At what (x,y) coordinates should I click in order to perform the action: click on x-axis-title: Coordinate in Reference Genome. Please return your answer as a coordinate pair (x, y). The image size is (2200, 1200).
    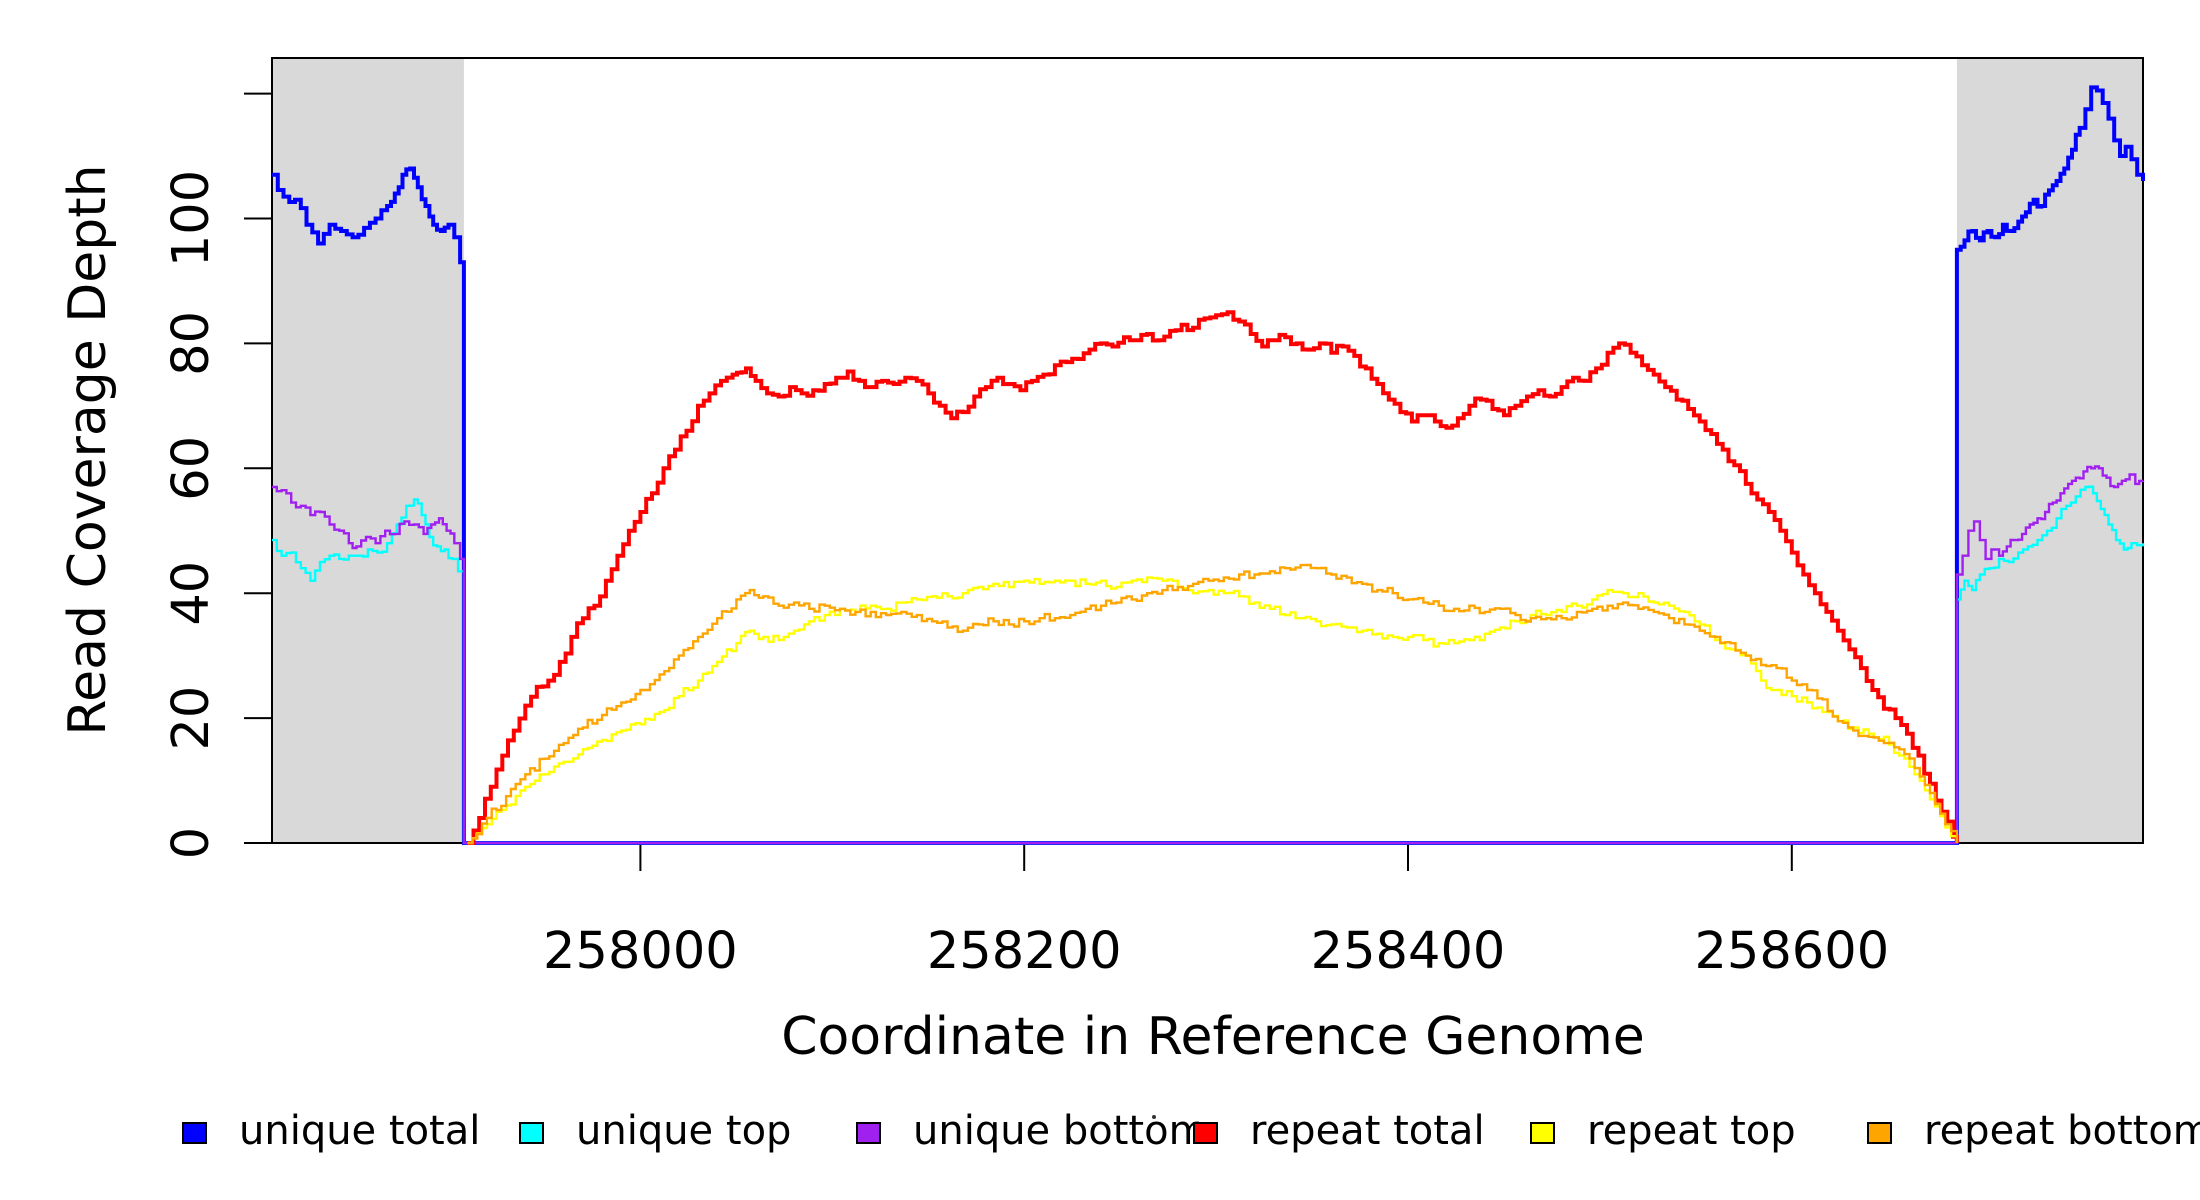
    Looking at the image, I should click on (1213, 1037).